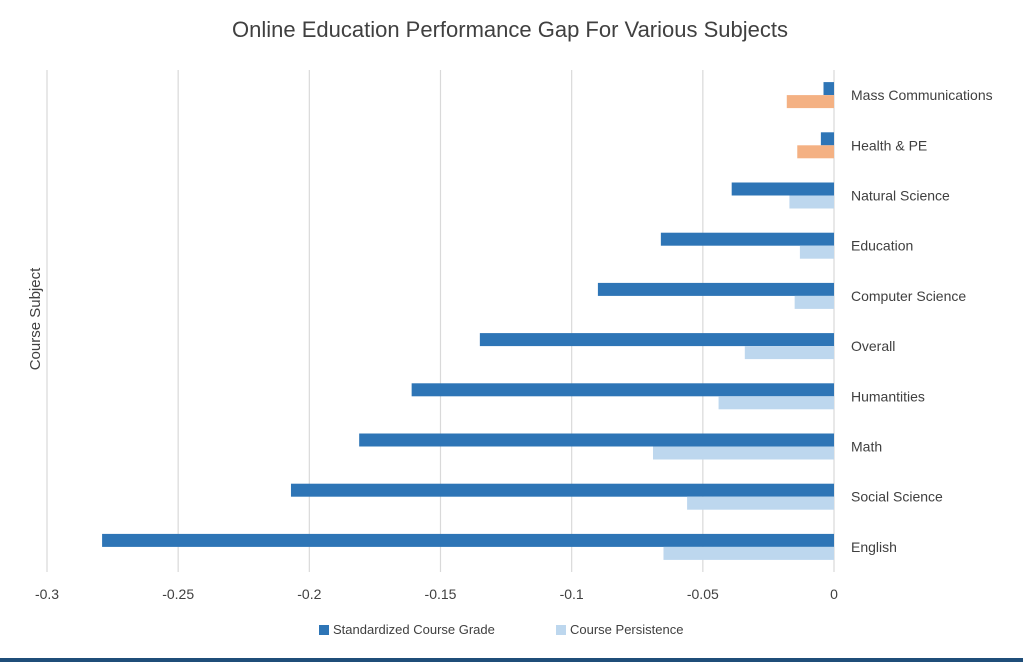 The width and height of the screenshot is (1023, 662). I want to click on category-label: Education, so click(882, 246).